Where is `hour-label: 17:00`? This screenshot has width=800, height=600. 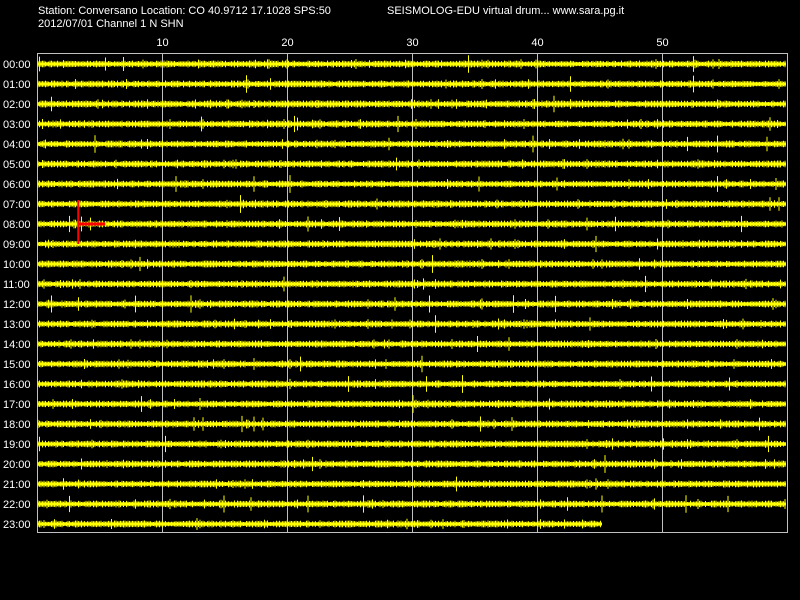
hour-label: 17:00 is located at coordinates (17, 405).